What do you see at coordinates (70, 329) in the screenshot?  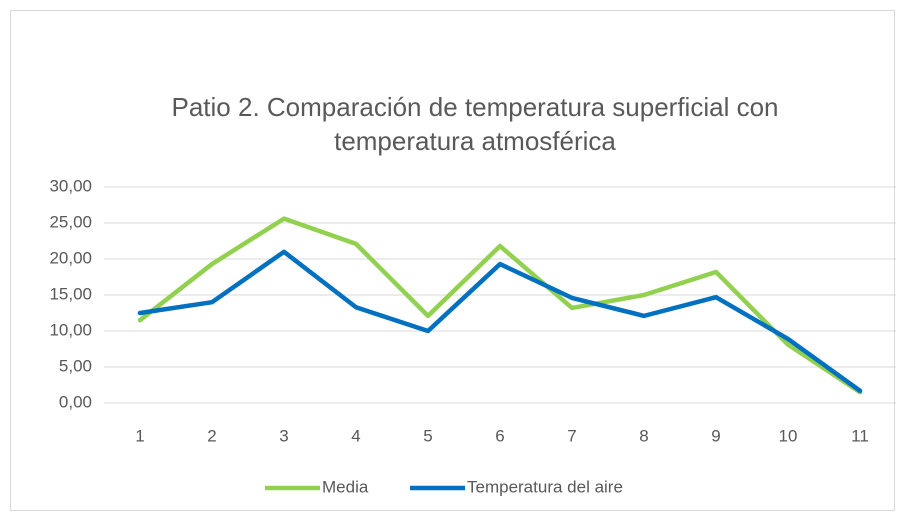 I see `y-tick-label: 10,00` at bounding box center [70, 329].